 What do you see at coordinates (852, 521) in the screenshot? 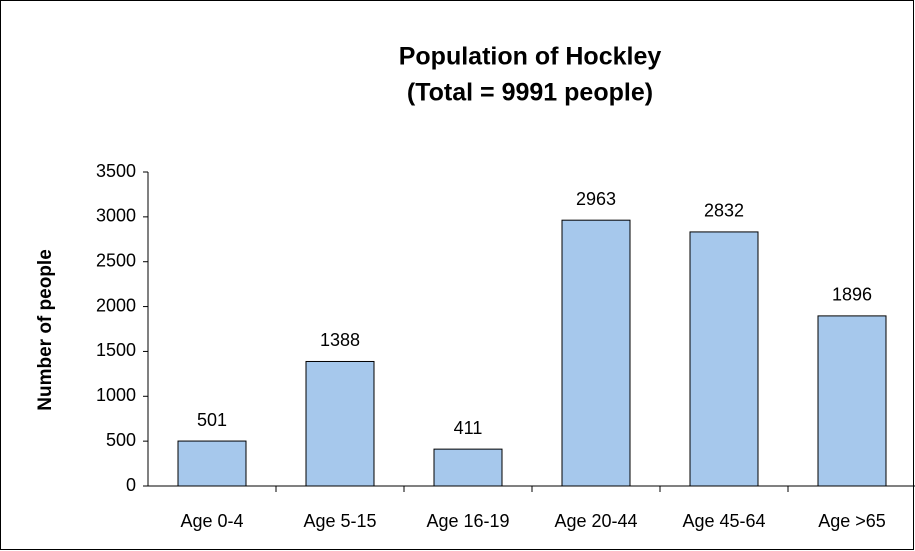
I see `x-tick-label: Age >65` at bounding box center [852, 521].